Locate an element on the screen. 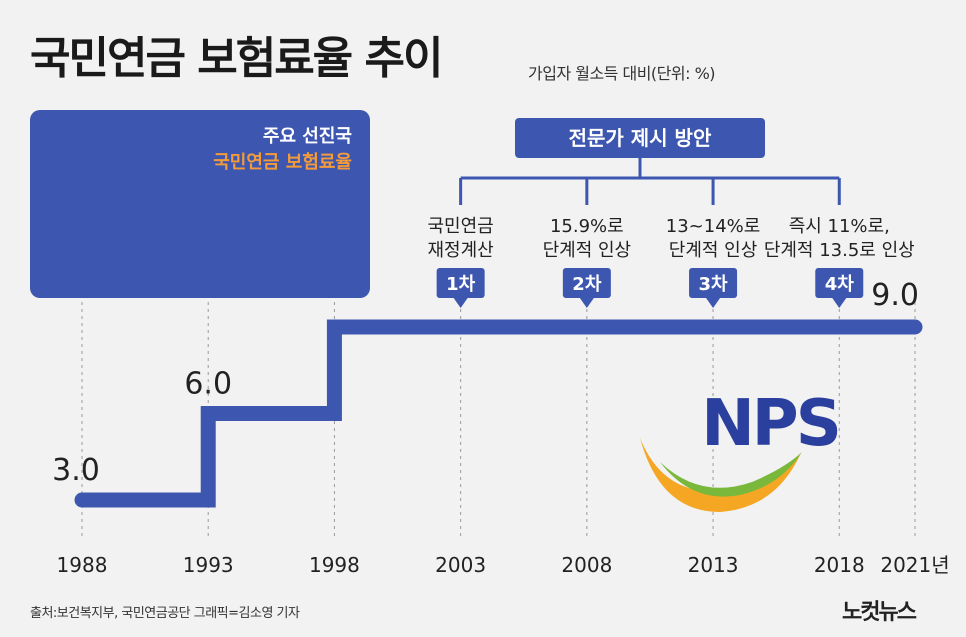 This screenshot has width=966, height=637. page-subtitle: 가입자 월소득 대비(단위: %) is located at coordinates (622, 73).